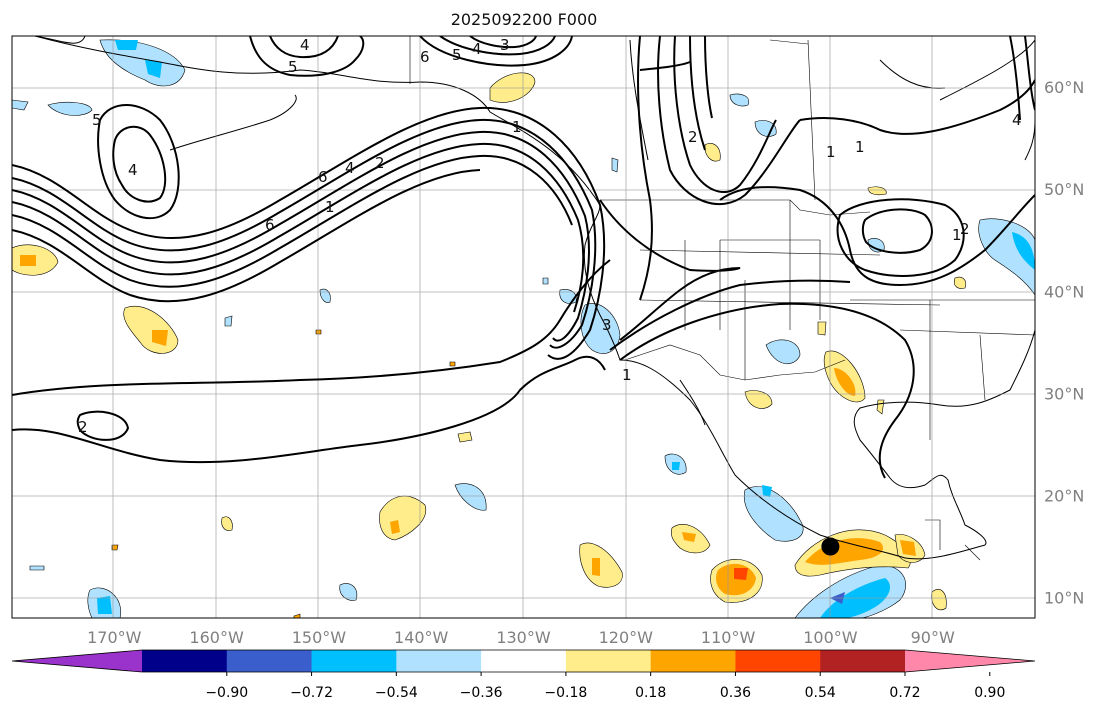 This screenshot has height=712, width=1105. What do you see at coordinates (904, 693) in the screenshot?
I see `colorbar-tick-label: 0.72` at bounding box center [904, 693].